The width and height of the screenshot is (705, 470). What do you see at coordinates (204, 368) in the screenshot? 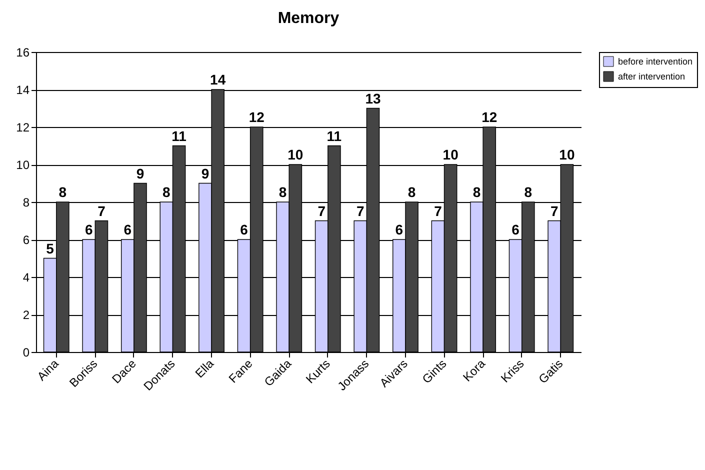
I see `x-tick-label: Ella` at bounding box center [204, 368].